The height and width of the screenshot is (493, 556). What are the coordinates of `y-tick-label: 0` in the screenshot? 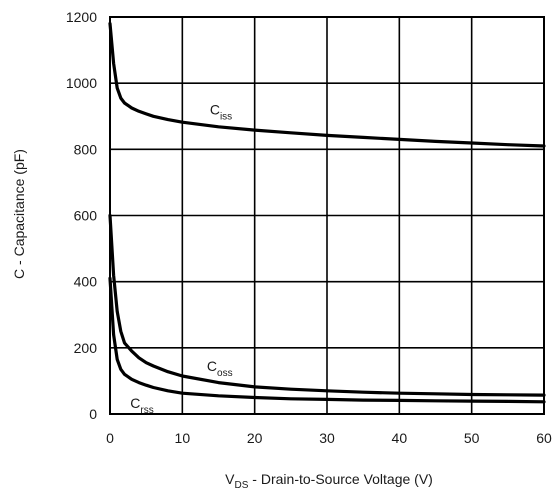 It's located at (93, 414).